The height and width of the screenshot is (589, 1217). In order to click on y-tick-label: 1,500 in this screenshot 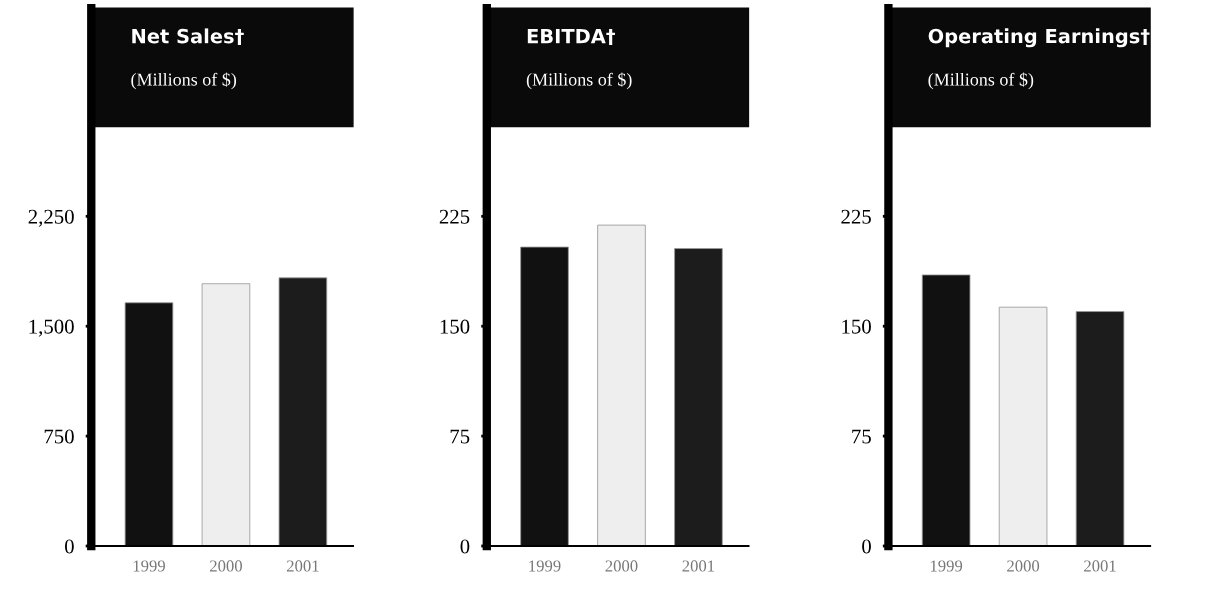, I will do `click(51, 328)`.